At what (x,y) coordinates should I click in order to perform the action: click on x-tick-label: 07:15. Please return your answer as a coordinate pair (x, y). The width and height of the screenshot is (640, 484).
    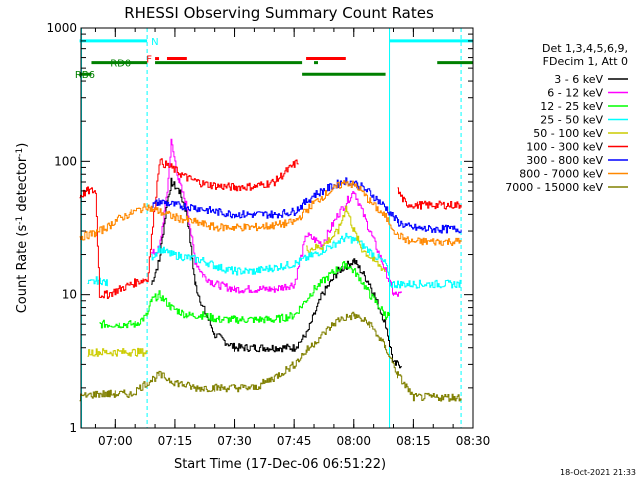
    Looking at the image, I should click on (175, 441).